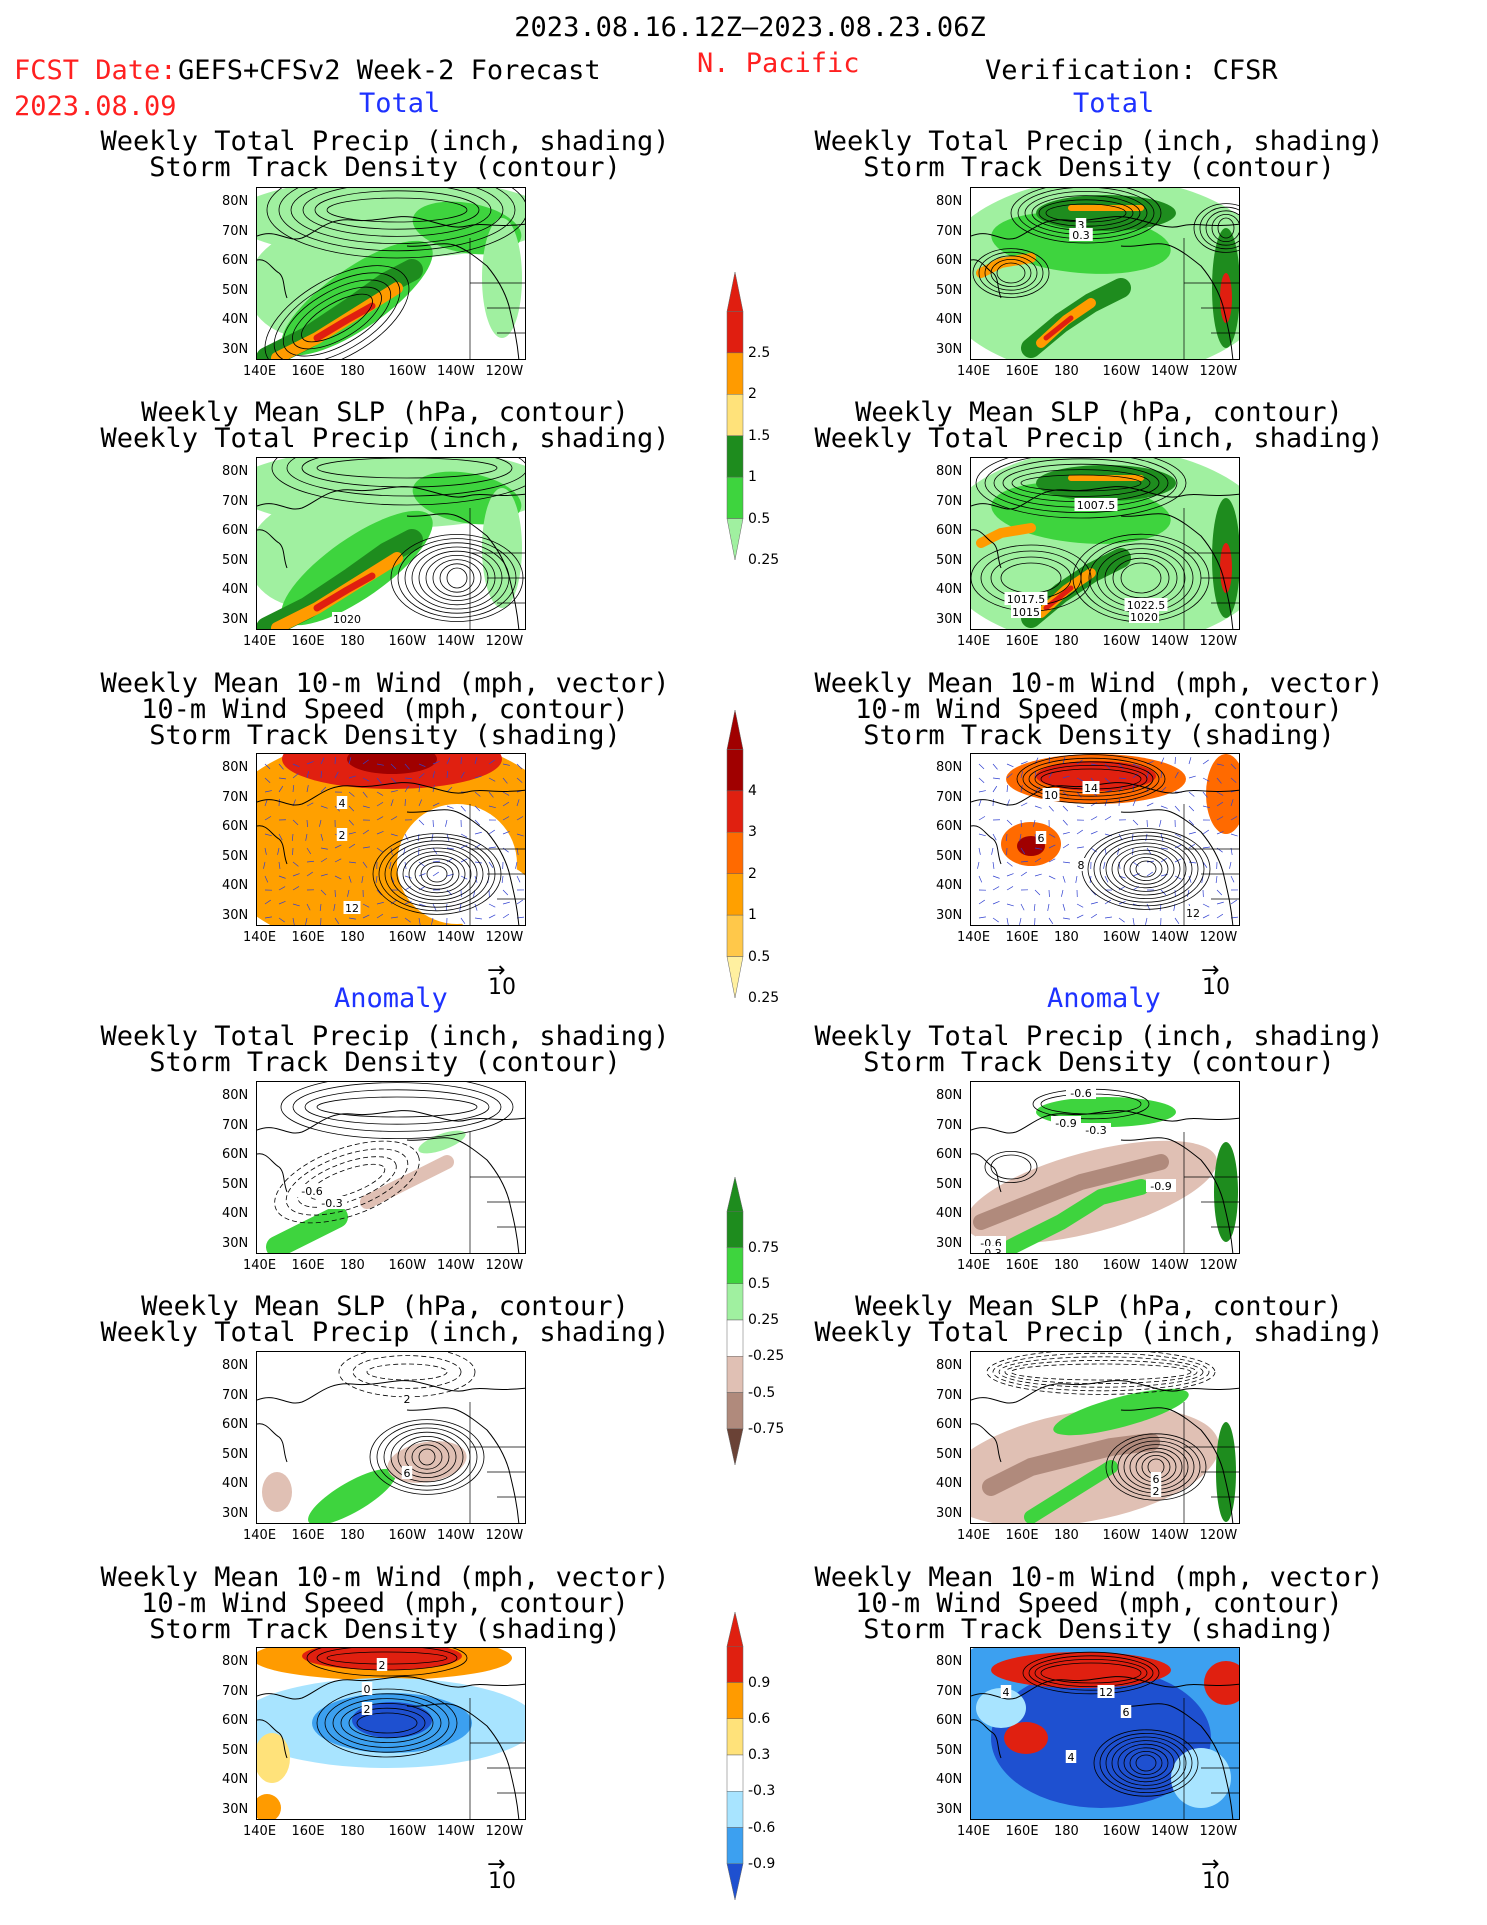 The image size is (1487, 1925). What do you see at coordinates (1081, 865) in the screenshot?
I see `svg-text: 8` at bounding box center [1081, 865].